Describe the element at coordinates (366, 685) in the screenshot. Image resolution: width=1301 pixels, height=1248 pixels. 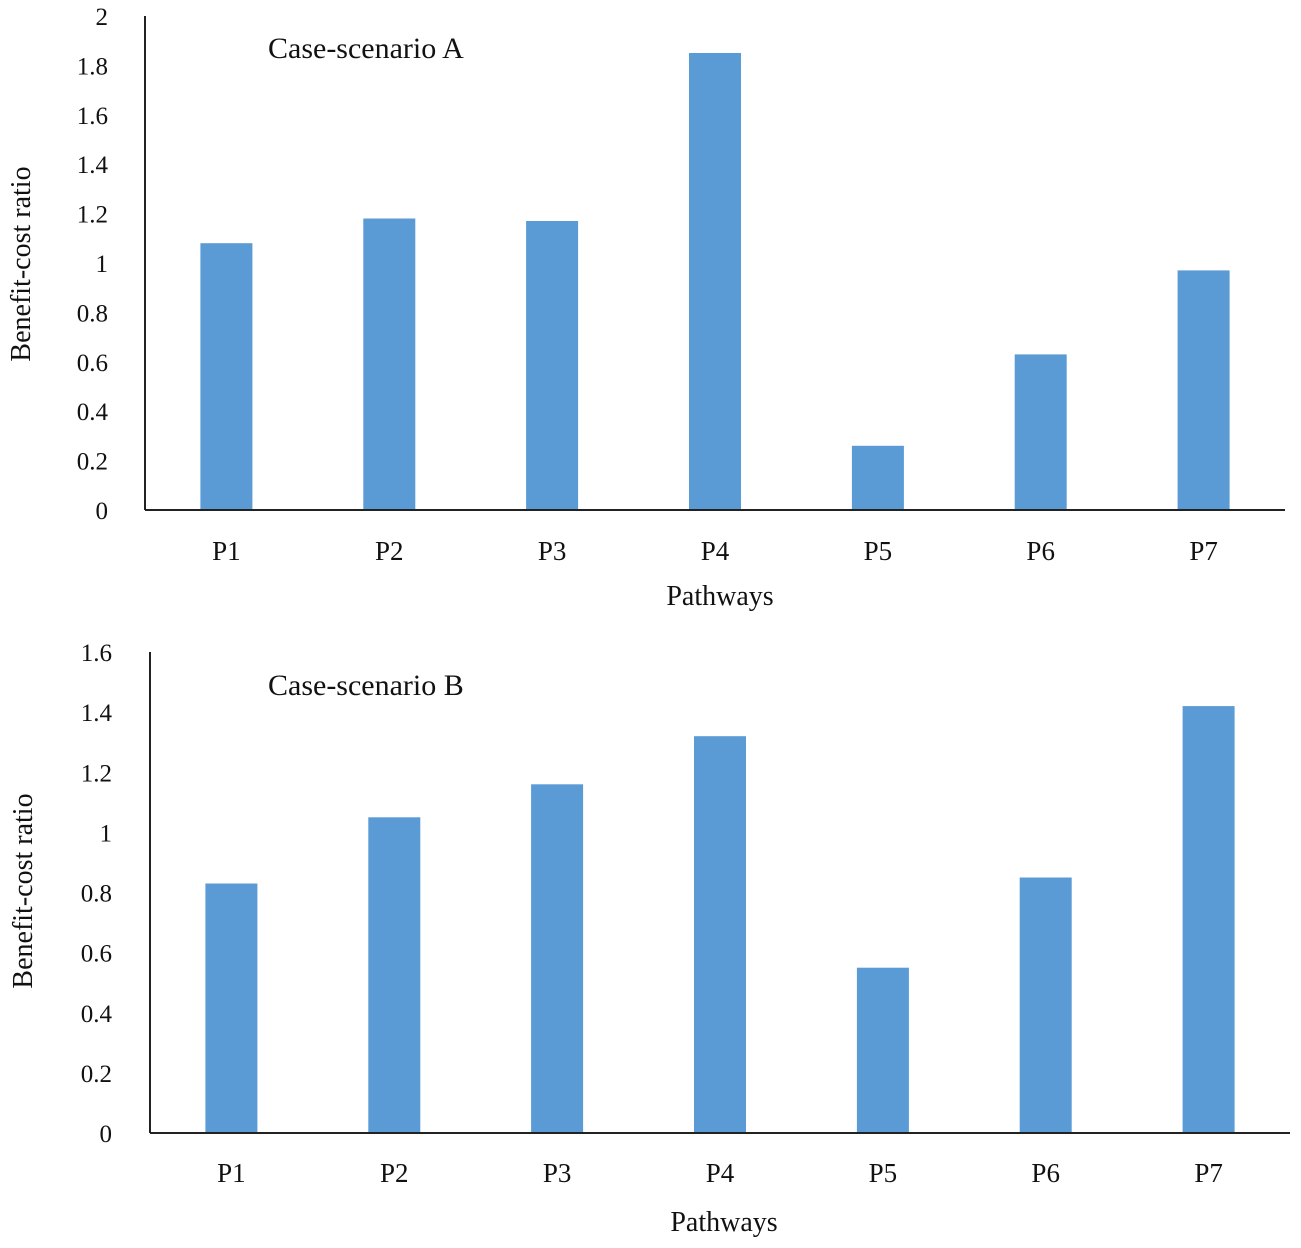
I see `panel-title: Case-scenario B` at that location.